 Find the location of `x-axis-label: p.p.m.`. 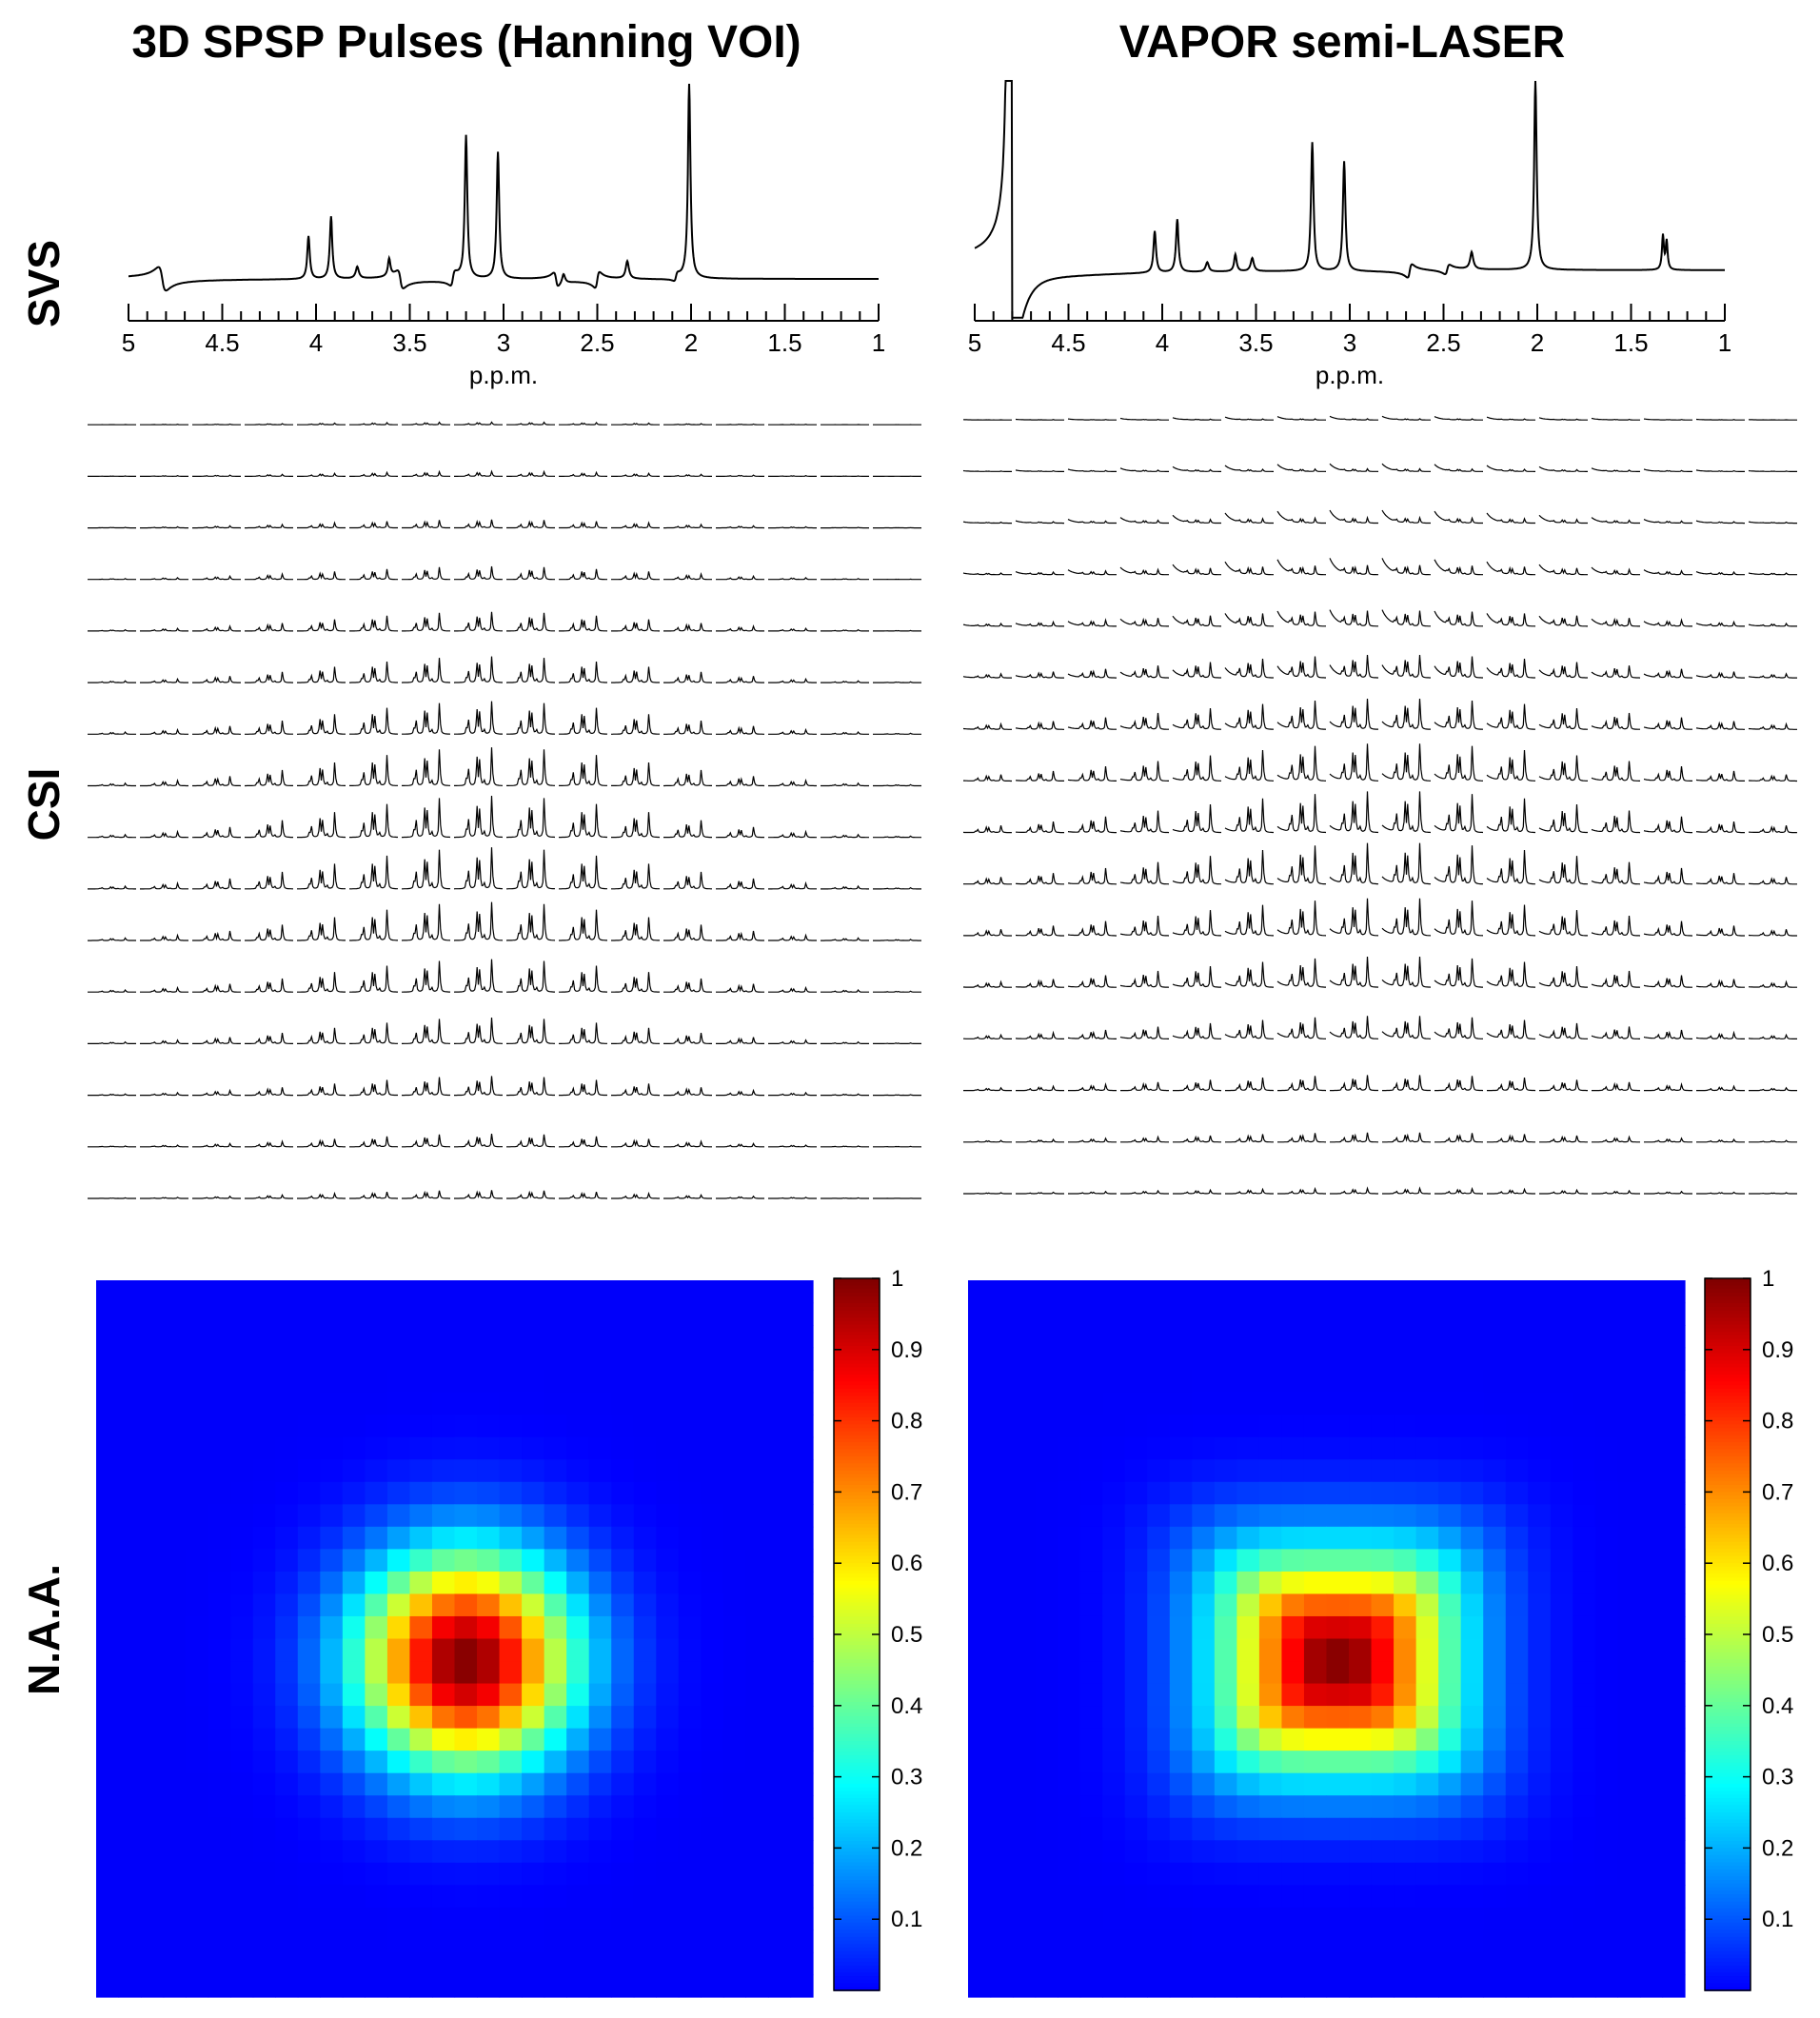

x-axis-label: p.p.m. is located at coordinates (503, 375).